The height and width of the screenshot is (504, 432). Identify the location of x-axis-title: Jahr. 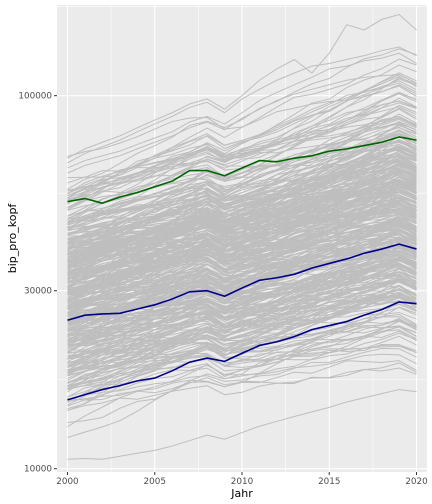
(241, 493).